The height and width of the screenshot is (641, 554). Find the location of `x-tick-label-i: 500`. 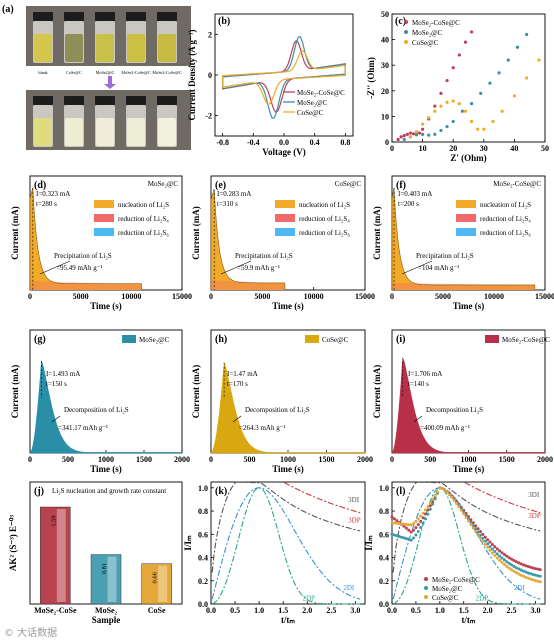

x-tick-label-i: 500 is located at coordinates (430, 459).